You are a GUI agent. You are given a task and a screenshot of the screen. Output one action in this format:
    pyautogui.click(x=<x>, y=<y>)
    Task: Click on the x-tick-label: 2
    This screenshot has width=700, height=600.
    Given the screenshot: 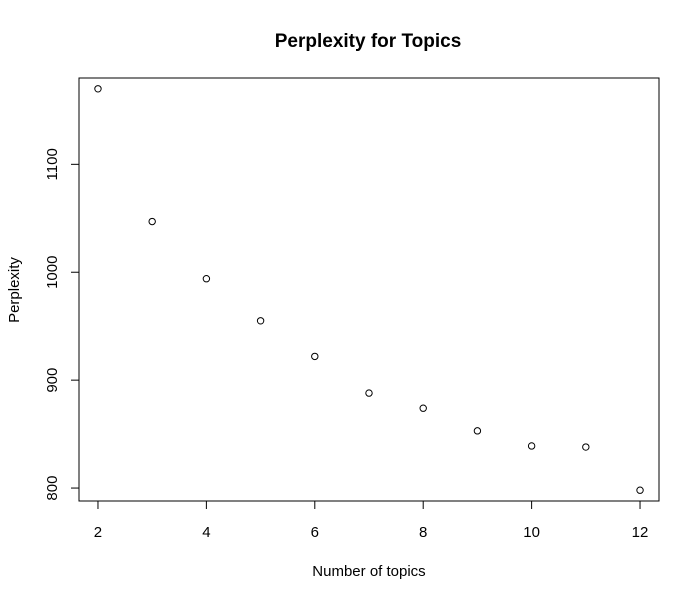 What is the action you would take?
    pyautogui.click(x=98, y=532)
    